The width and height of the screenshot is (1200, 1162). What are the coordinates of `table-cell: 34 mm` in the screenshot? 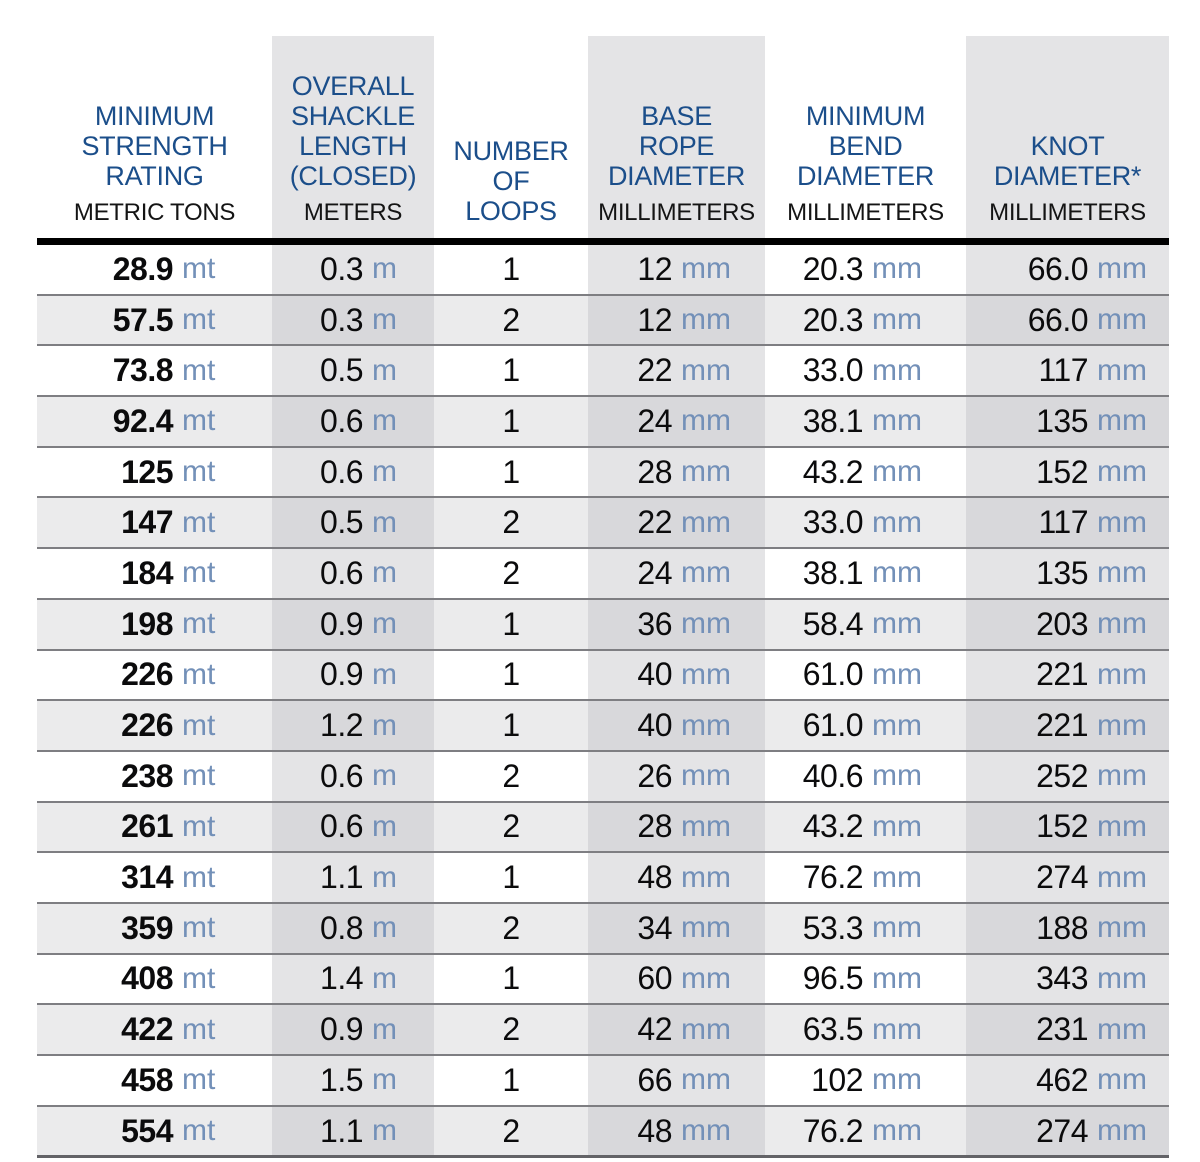 It's located at (676, 928).